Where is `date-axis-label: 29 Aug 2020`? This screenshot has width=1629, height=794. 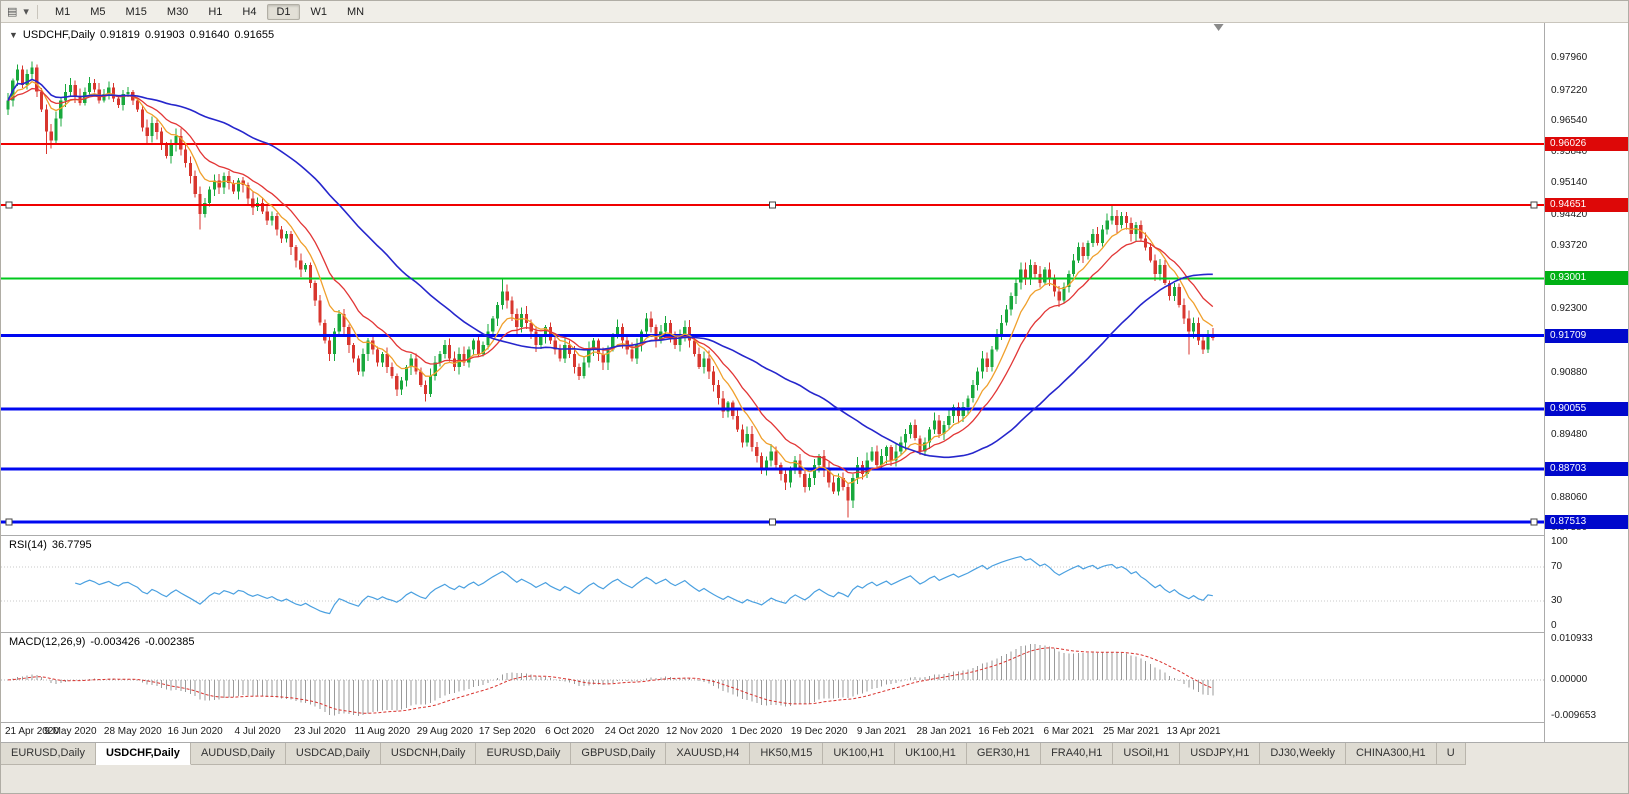 date-axis-label: 29 Aug 2020 is located at coordinates (444, 731).